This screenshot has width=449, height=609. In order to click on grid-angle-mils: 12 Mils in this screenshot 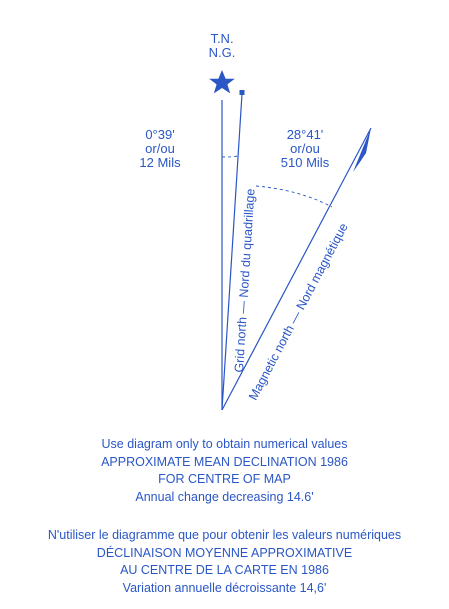, I will do `click(160, 162)`.